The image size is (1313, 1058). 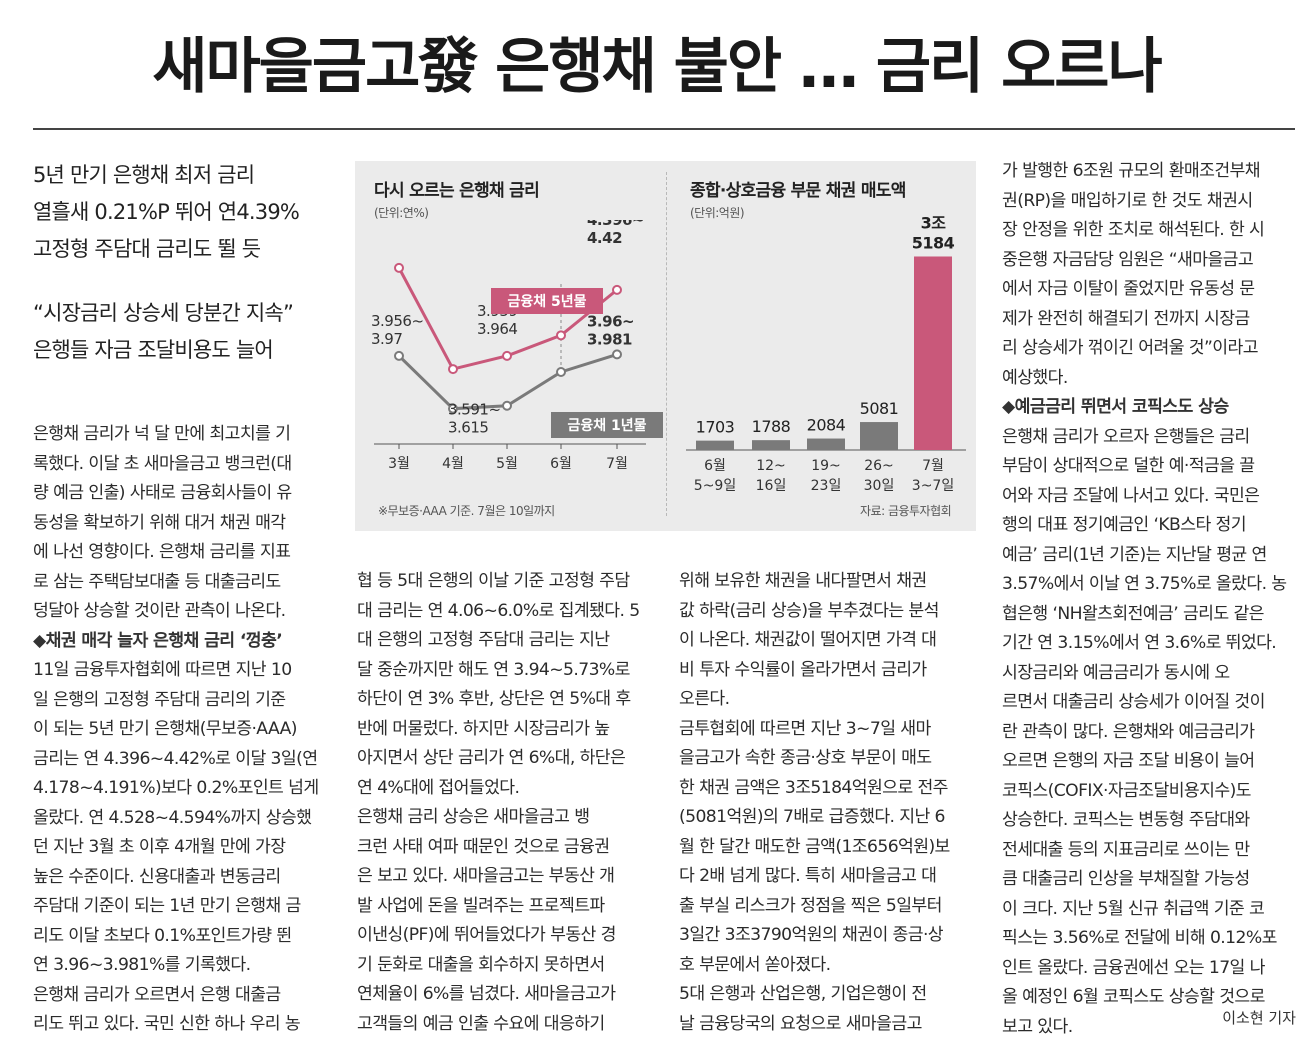 I want to click on deck-line: 열흘새 0.21%P 뛰어 연4.39%, so click(x=166, y=212).